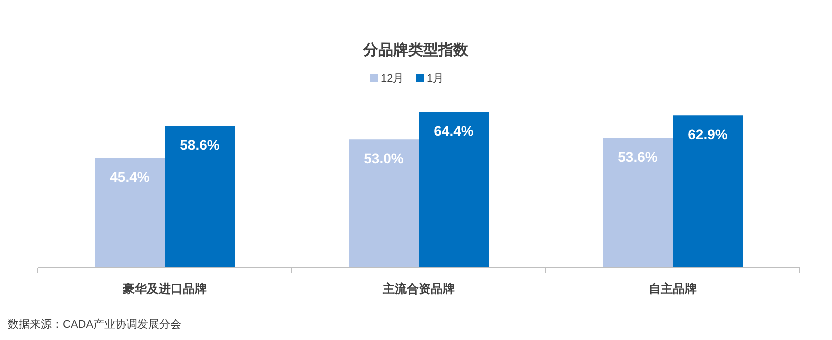  Describe the element at coordinates (638, 157) in the screenshot. I see `data-label: 53.6%` at that location.